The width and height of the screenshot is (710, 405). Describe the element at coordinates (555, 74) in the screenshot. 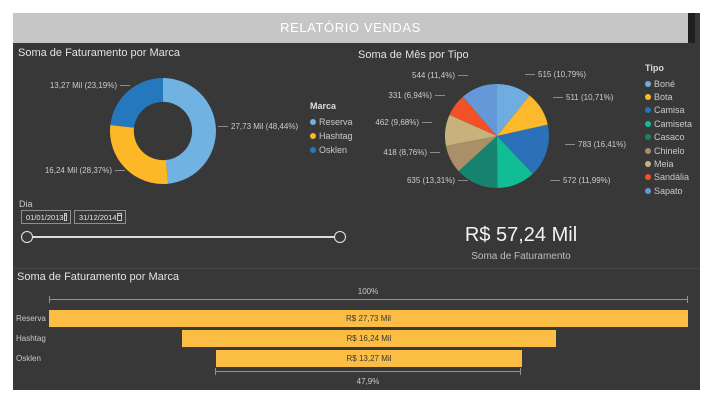

I see `pie-label-bone: 515 (10,79%)` at that location.